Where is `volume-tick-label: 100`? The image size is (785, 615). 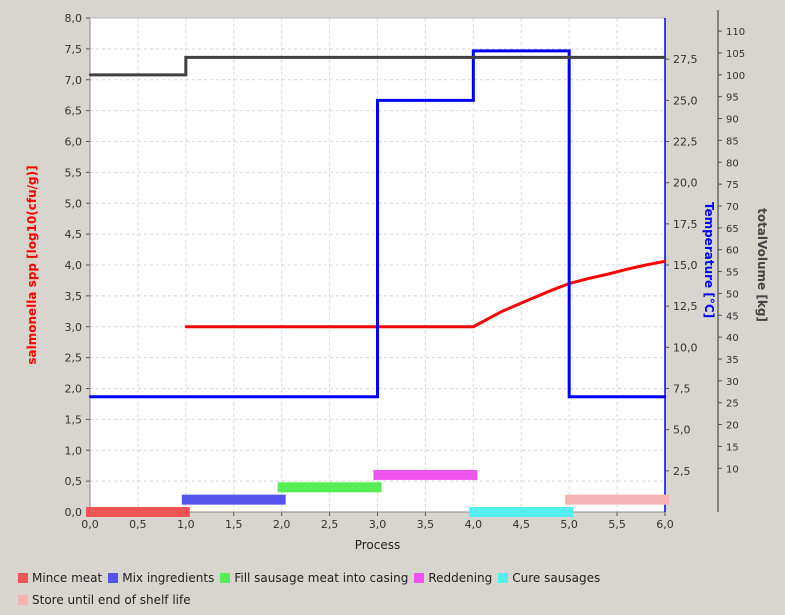
volume-tick-label: 100 is located at coordinates (735, 76).